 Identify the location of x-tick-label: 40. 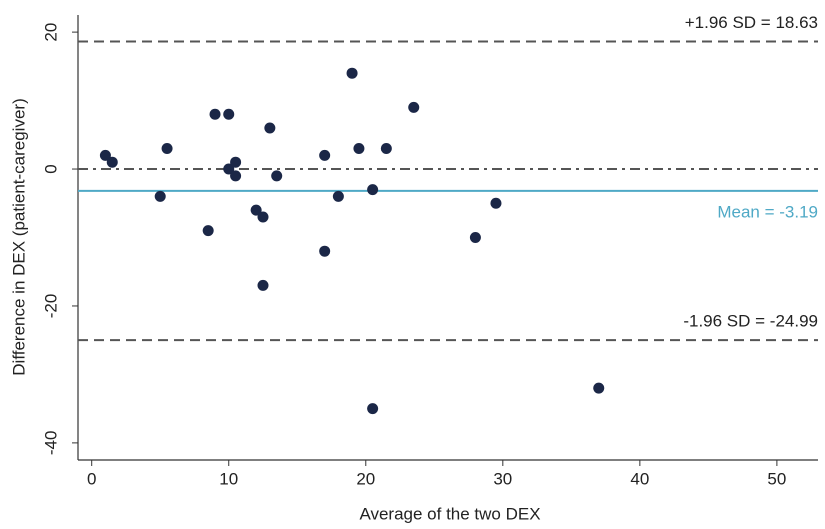
(639, 478).